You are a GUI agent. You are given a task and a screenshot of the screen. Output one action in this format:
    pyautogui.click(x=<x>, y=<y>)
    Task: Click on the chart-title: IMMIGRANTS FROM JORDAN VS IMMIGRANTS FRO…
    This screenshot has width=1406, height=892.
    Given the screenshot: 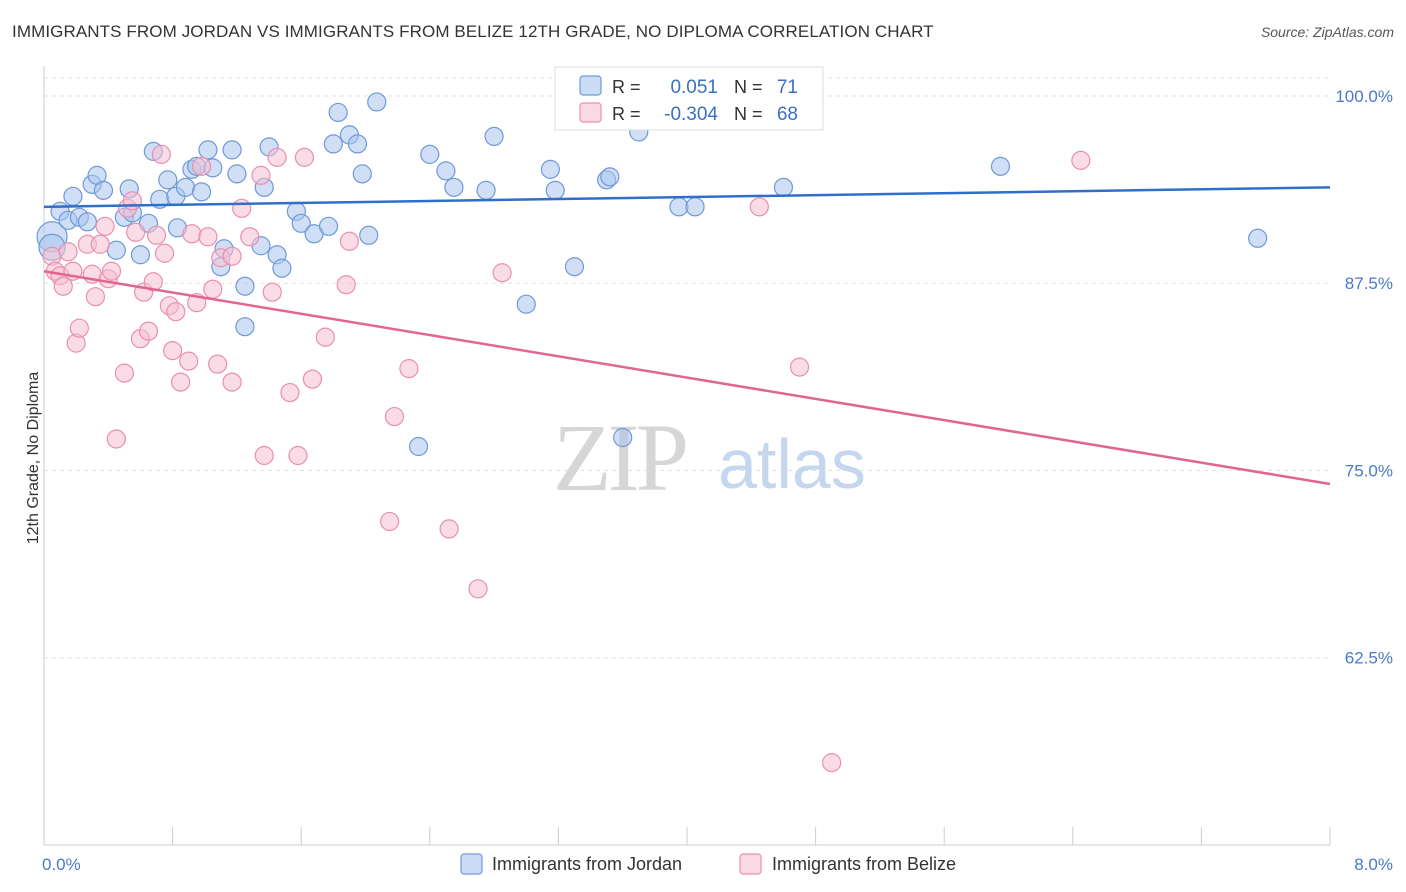 What is the action you would take?
    pyautogui.click(x=473, y=31)
    